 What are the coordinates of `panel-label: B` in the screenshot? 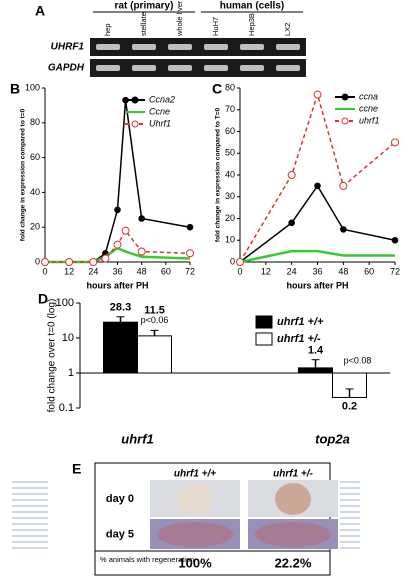 It's located at (15, 89).